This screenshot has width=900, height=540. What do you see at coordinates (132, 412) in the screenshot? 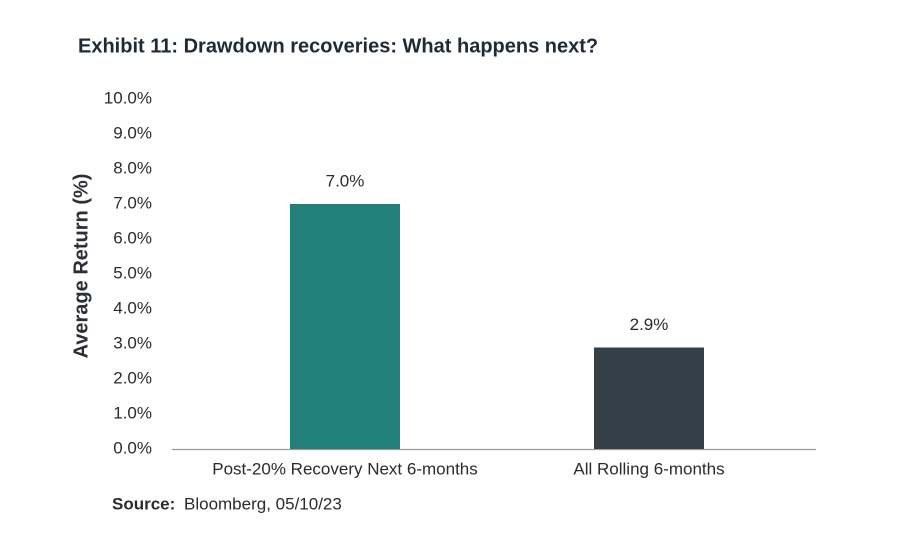
I see `y-tick-label: 1.0%` at bounding box center [132, 412].